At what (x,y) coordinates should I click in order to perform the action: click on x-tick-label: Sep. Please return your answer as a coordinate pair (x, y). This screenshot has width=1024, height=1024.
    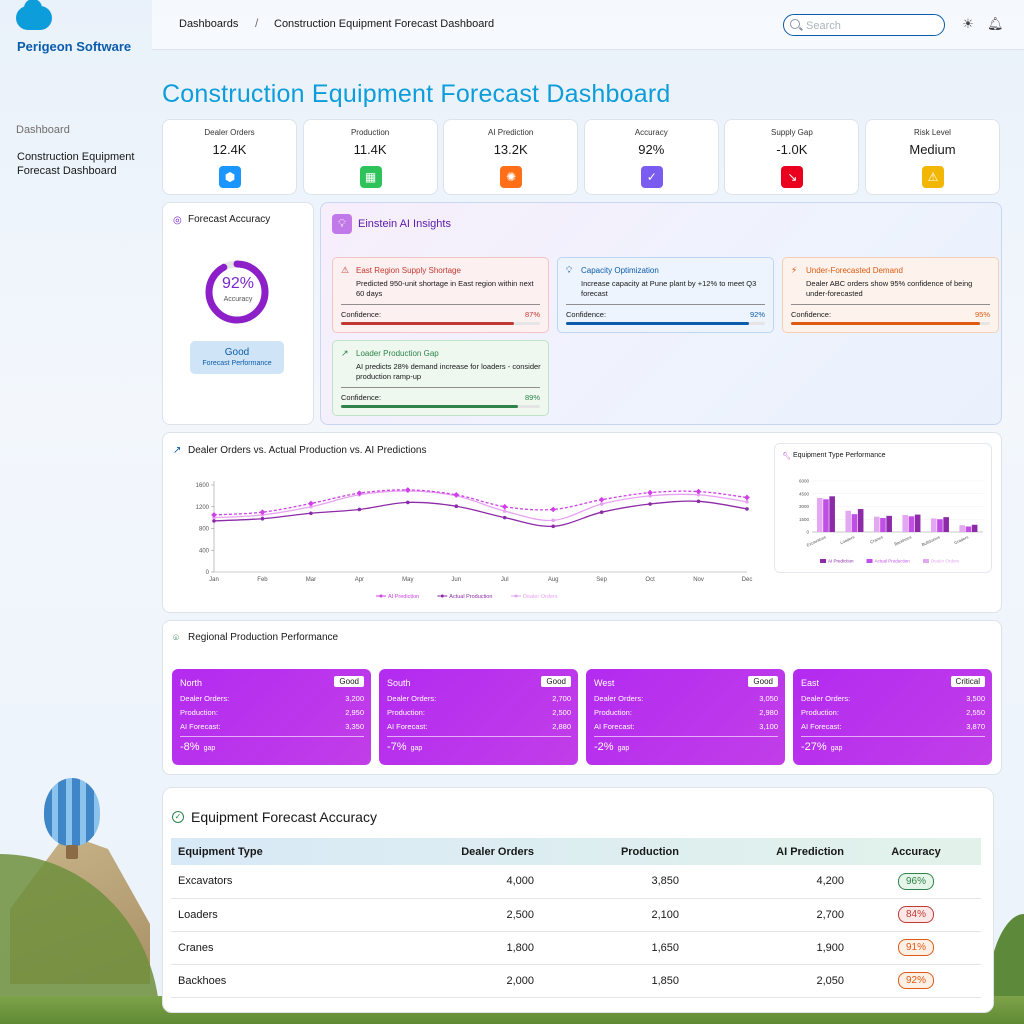
    Looking at the image, I should click on (601, 580).